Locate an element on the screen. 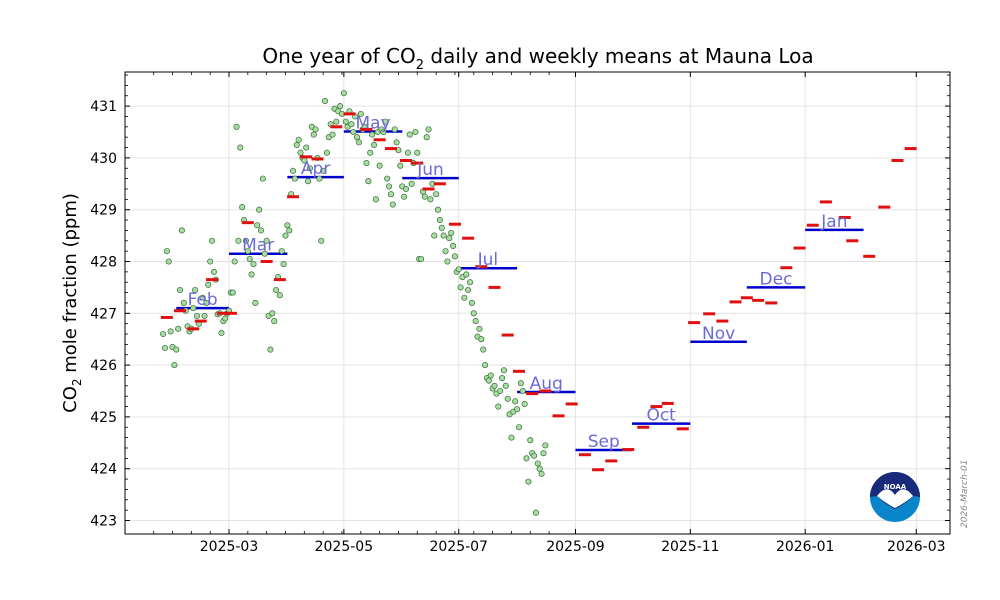 The width and height of the screenshot is (1000, 600). month-label: May is located at coordinates (372, 123).